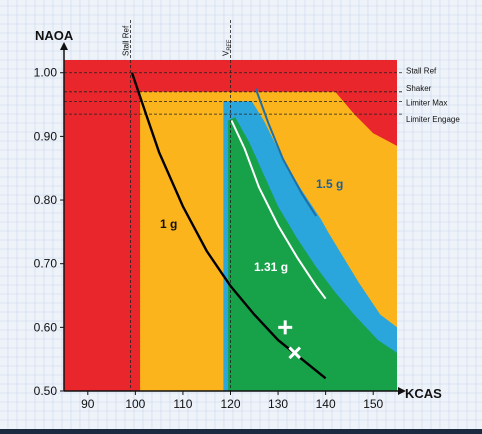 Image resolution: width=482 pixels, height=434 pixels. I want to click on curve-label: 1 g, so click(168, 224).